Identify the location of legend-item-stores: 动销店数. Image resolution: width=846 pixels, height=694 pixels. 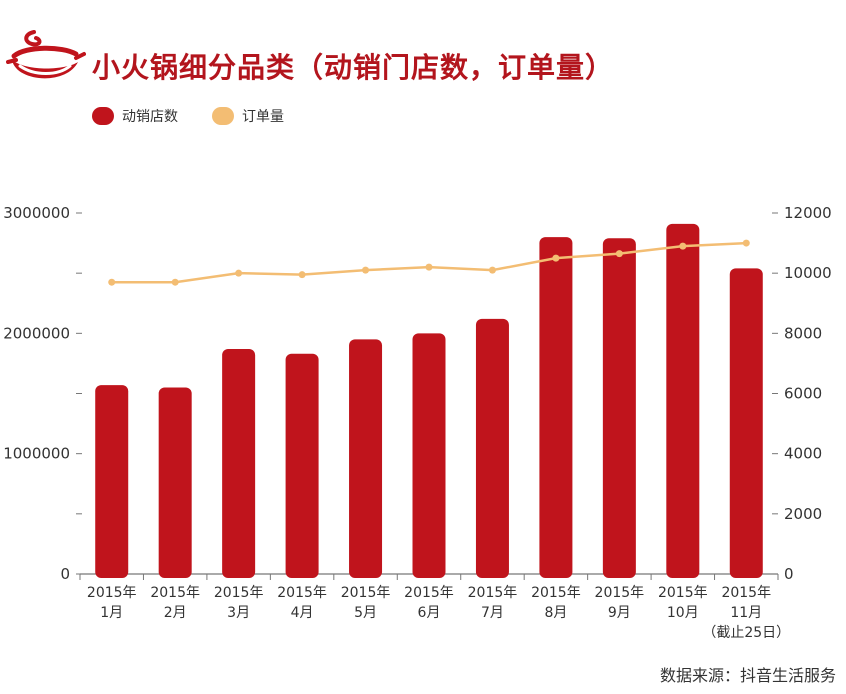
(135, 116).